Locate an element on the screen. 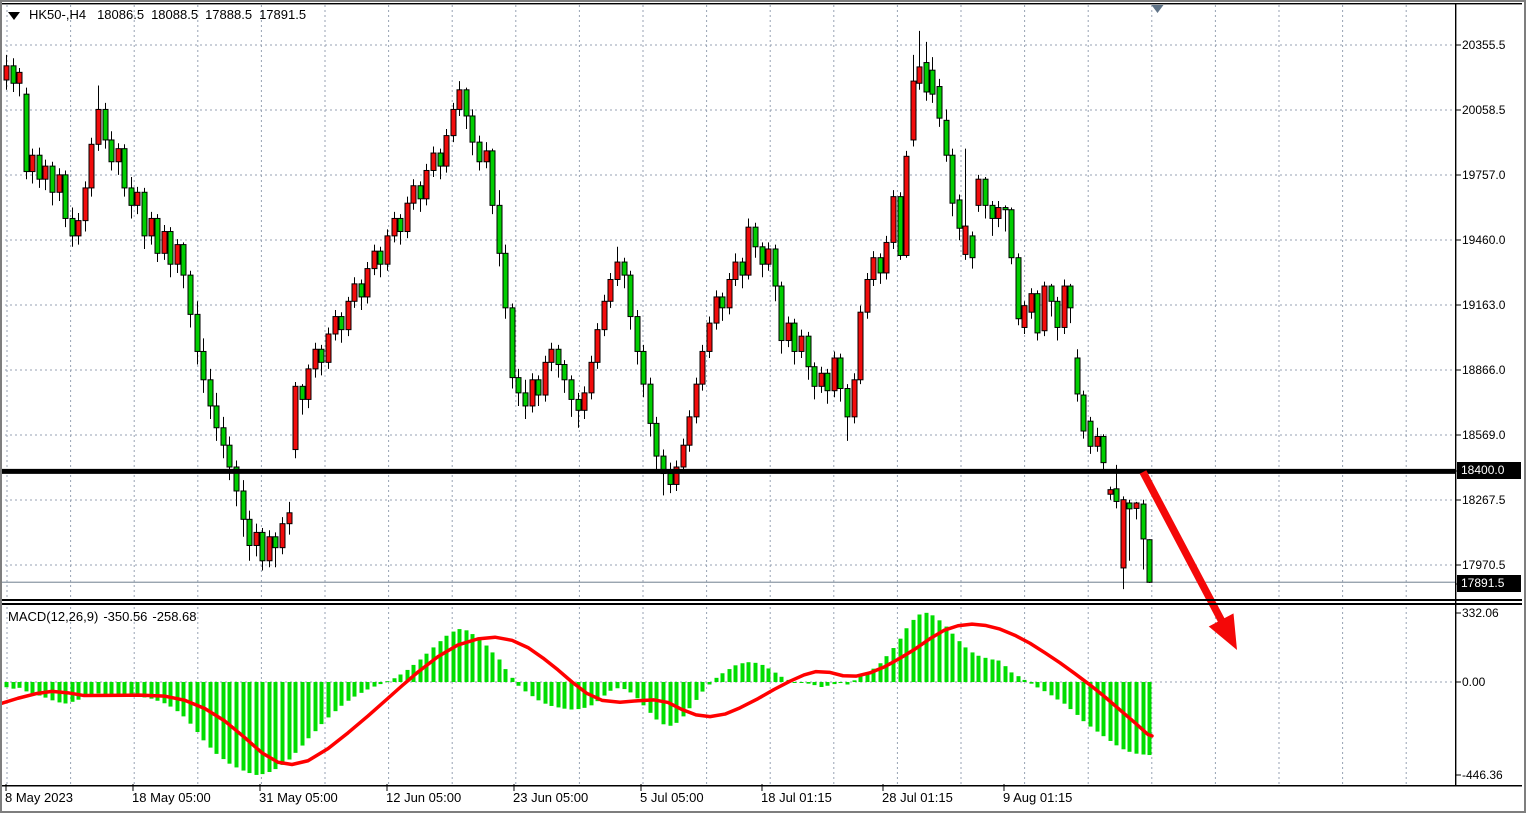 This screenshot has width=1526, height=813. trend-arrow-head-icon is located at coordinates (1222, 631).